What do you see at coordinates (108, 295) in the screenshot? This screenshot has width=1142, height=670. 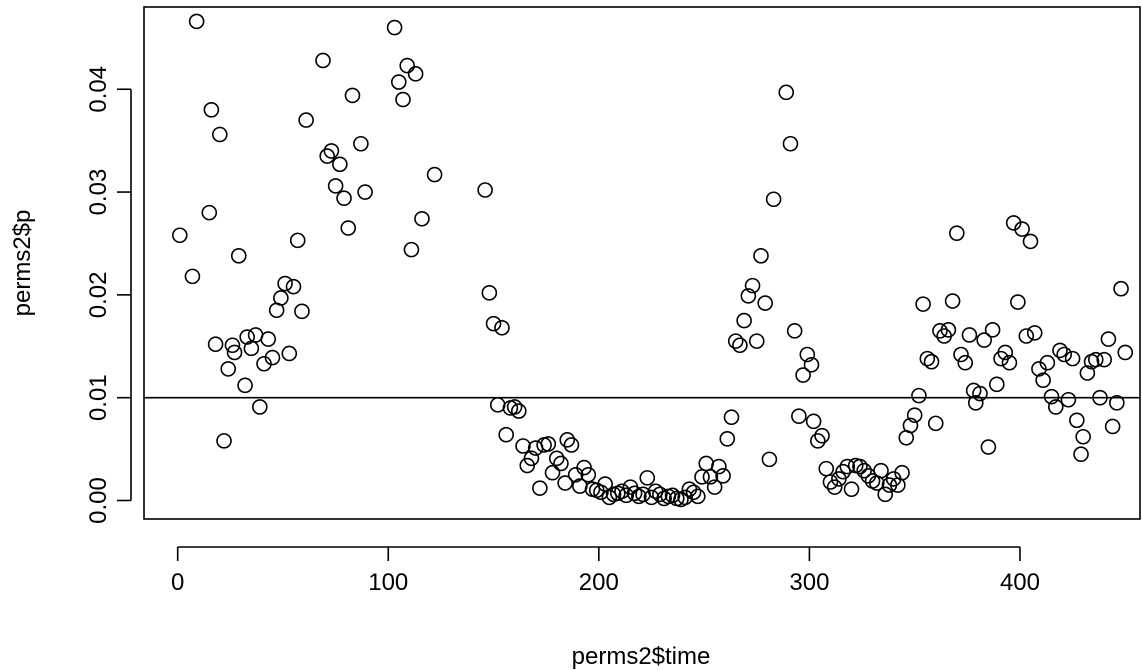 I see `y-axis: 0.00 0.01 0.02 0.03 0.04` at bounding box center [108, 295].